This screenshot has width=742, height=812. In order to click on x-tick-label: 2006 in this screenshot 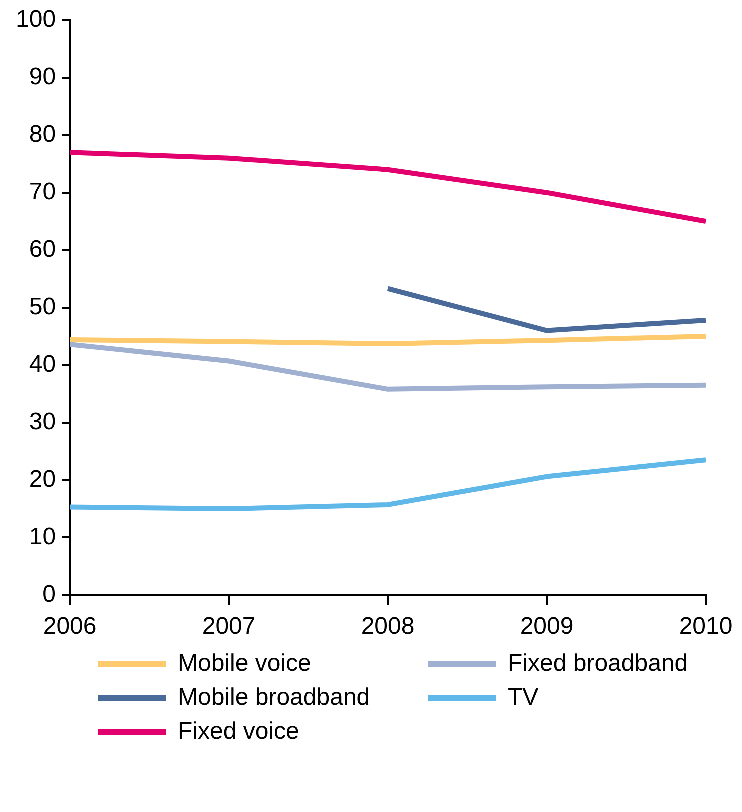, I will do `click(70, 626)`.